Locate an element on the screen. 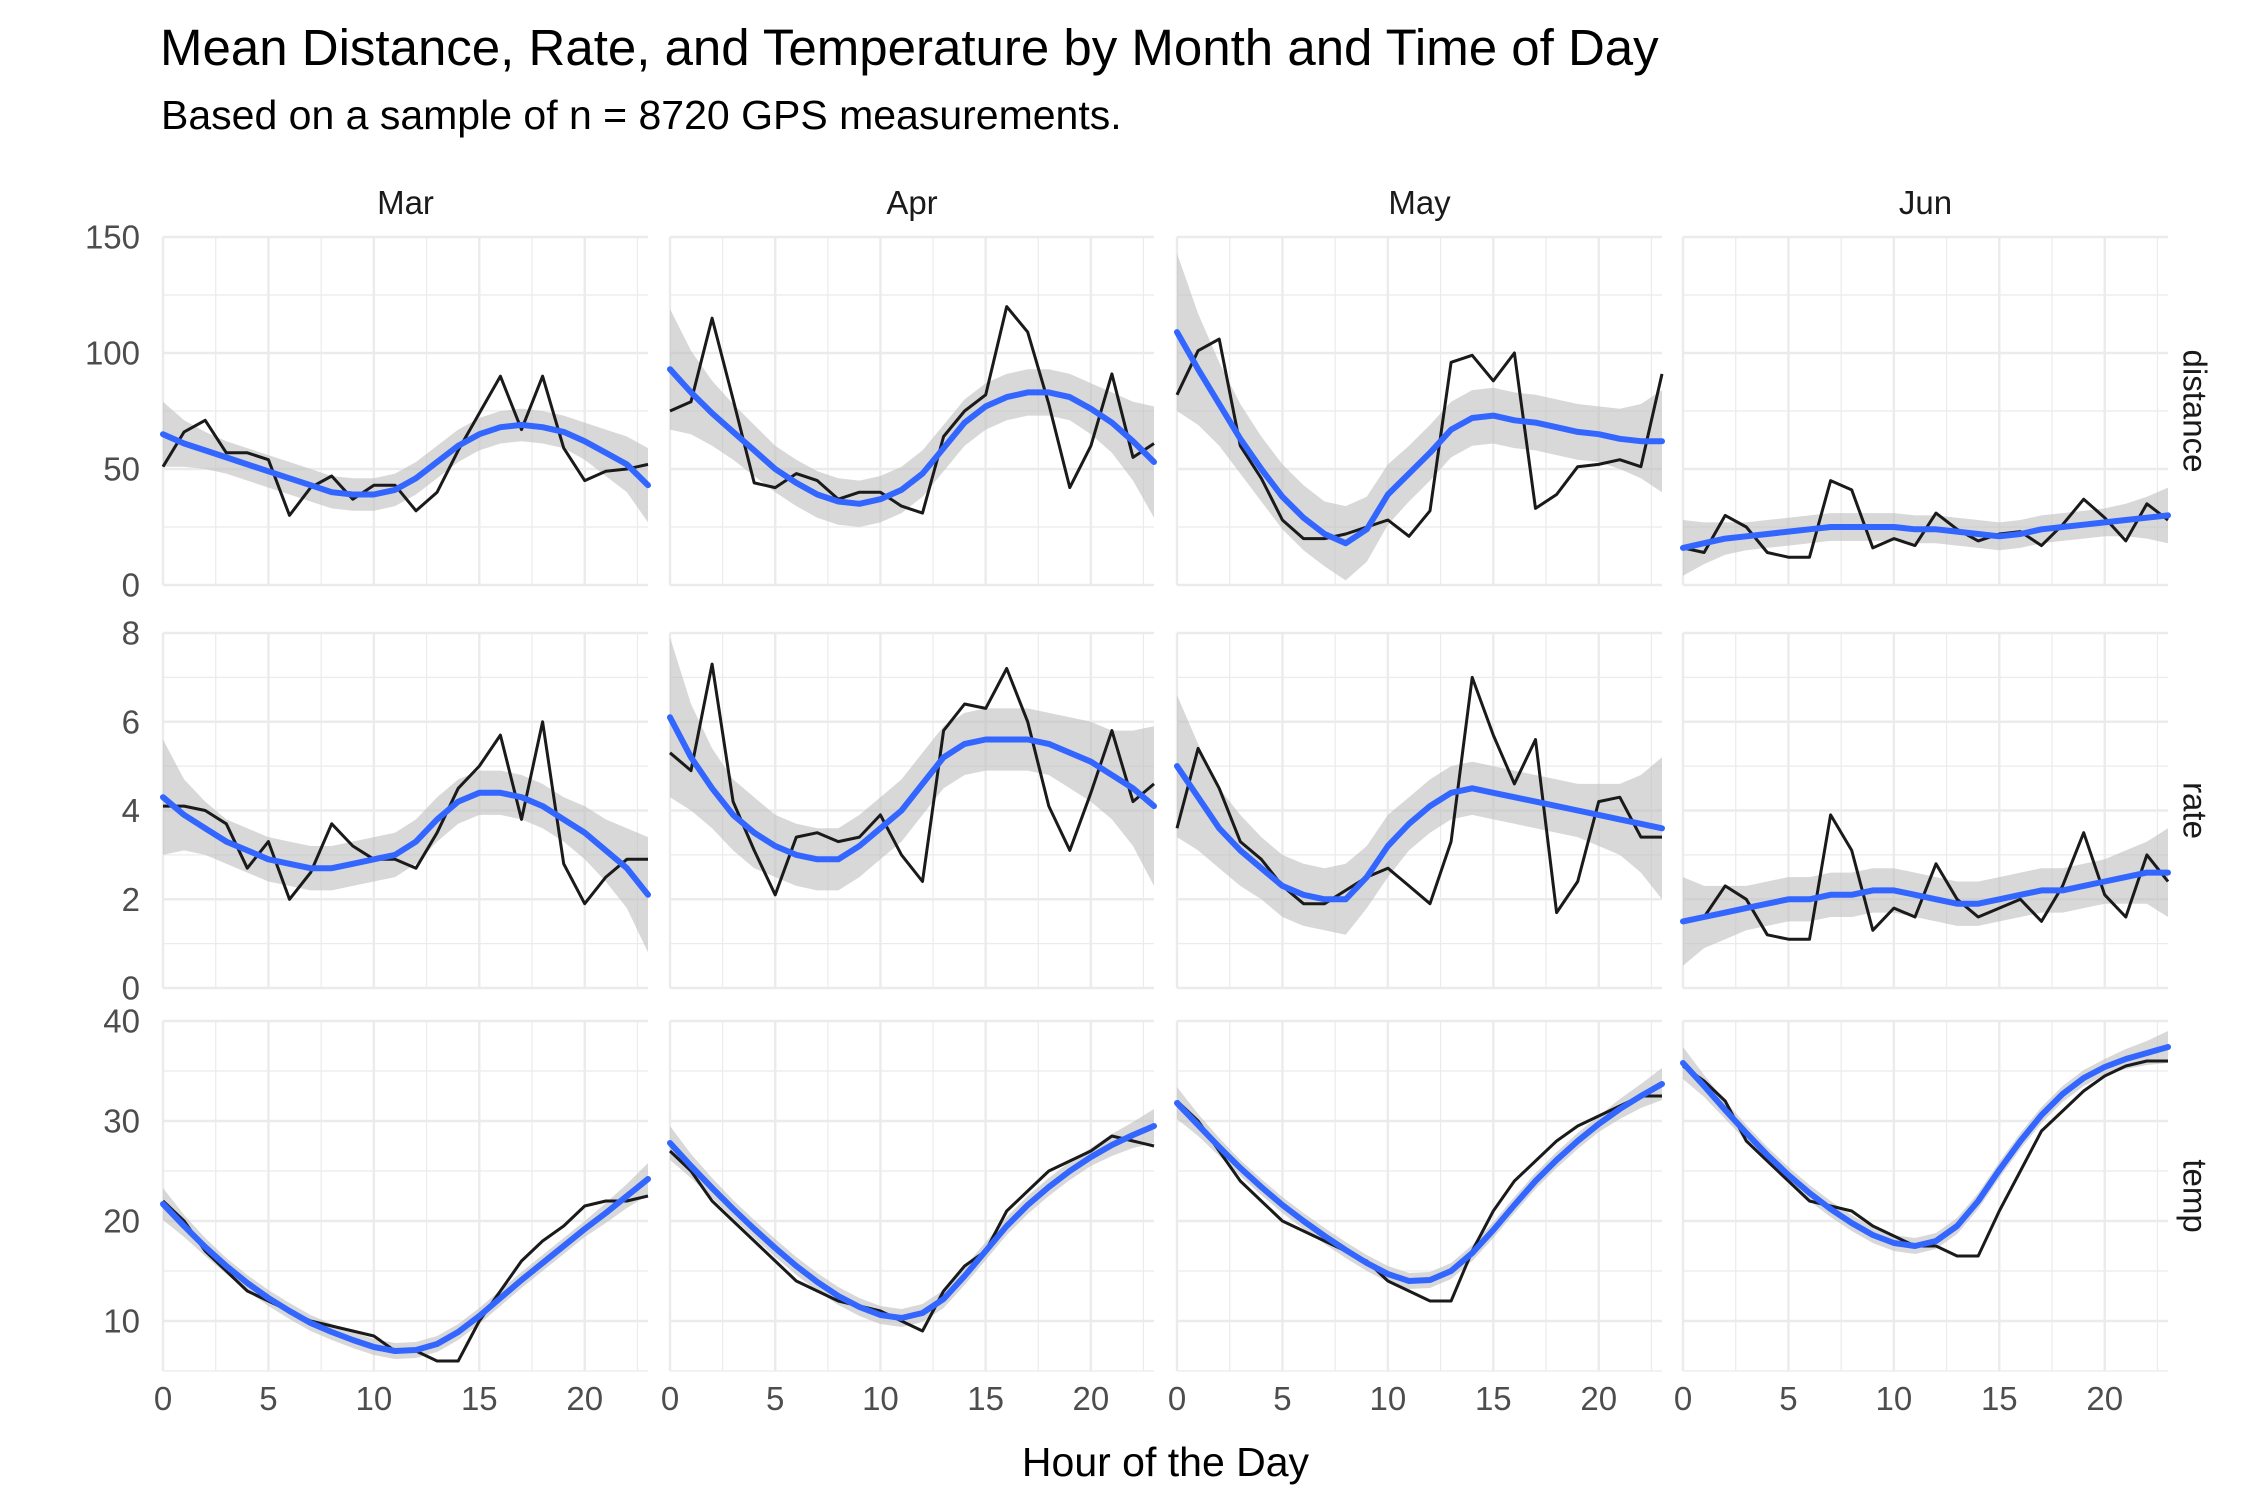 This screenshot has width=2250, height=1500. smooth-line-temp-jun is located at coordinates (1925, 1146).